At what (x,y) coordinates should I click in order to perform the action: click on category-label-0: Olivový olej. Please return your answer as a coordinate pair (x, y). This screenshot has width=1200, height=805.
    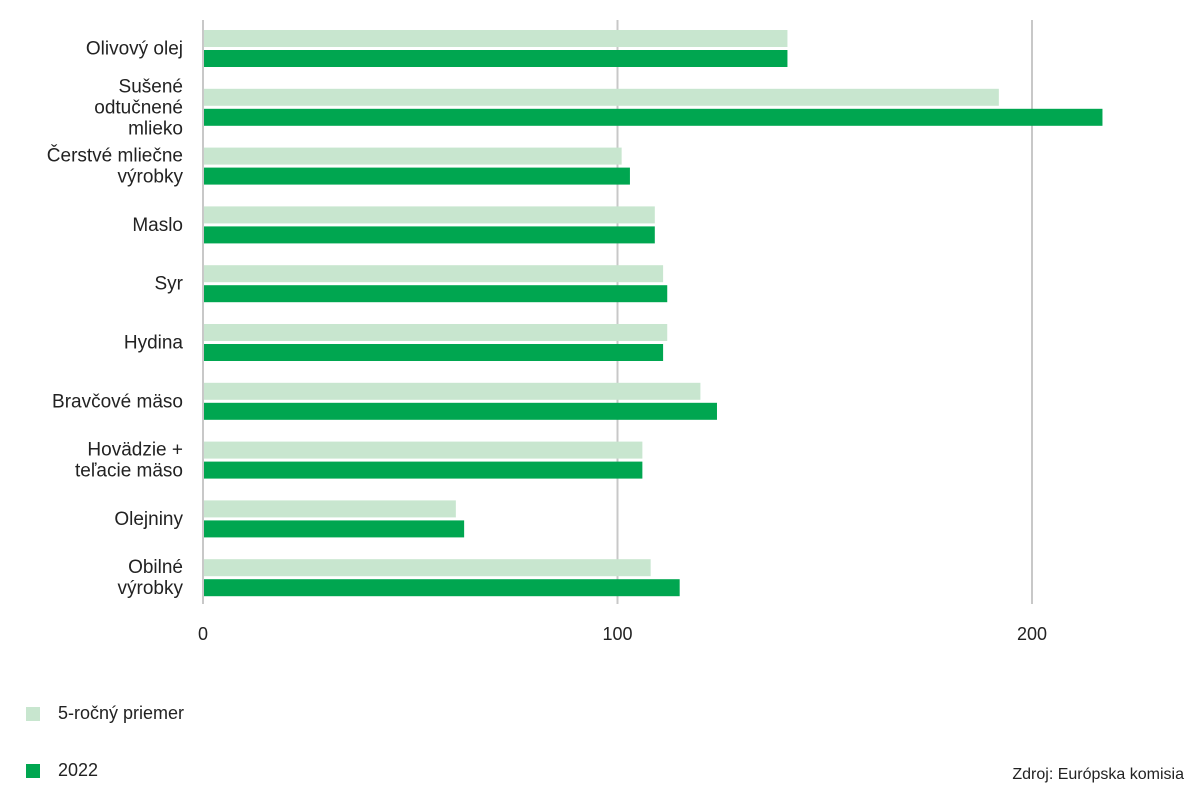
    Looking at the image, I should click on (134, 49).